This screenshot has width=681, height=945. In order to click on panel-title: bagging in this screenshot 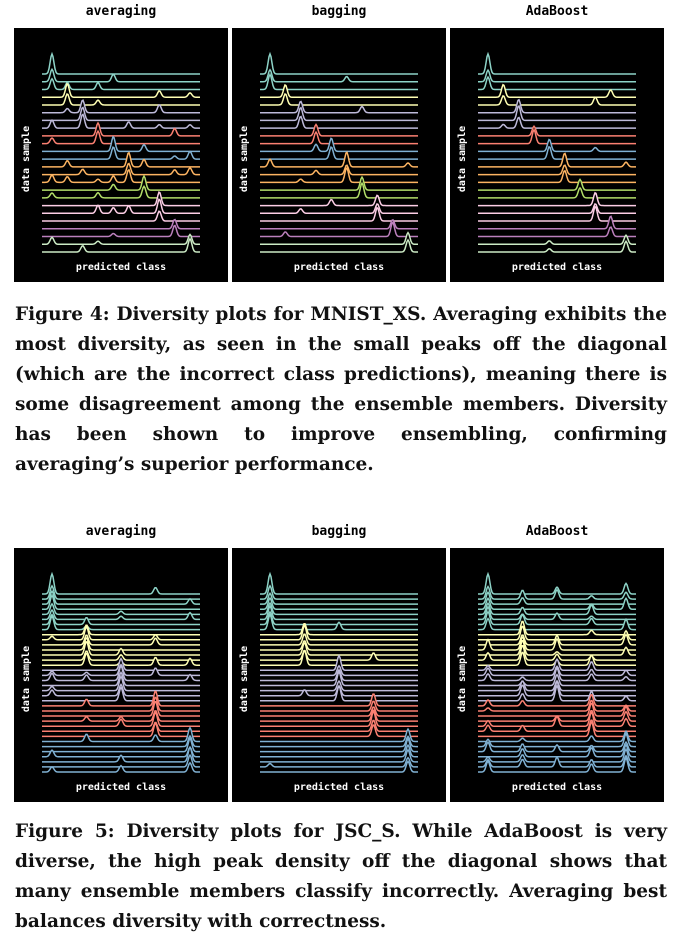, I will do `click(339, 11)`.